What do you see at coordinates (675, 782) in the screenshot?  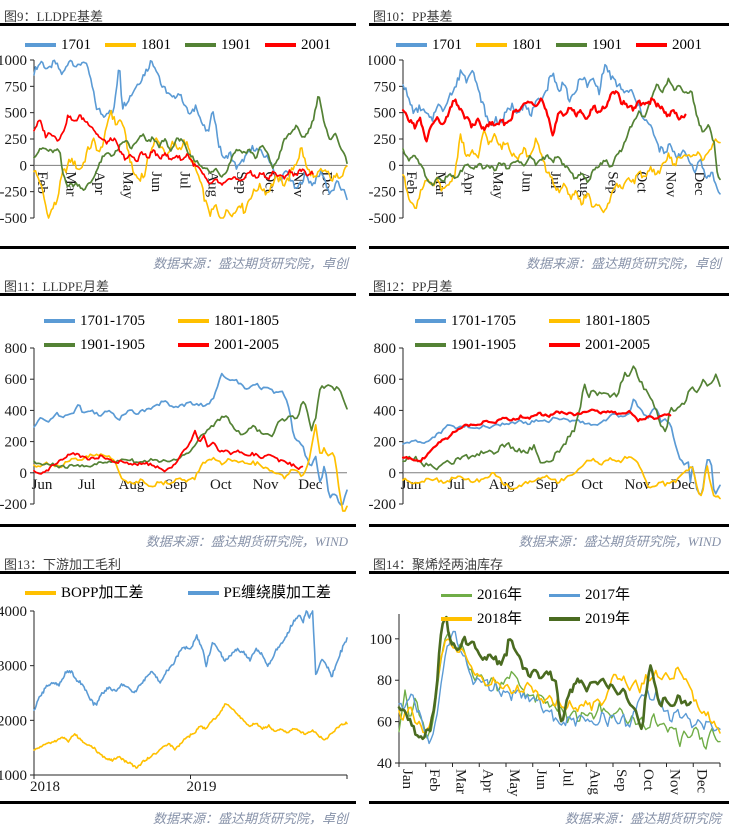 I see `x-label: Nov` at bounding box center [675, 782].